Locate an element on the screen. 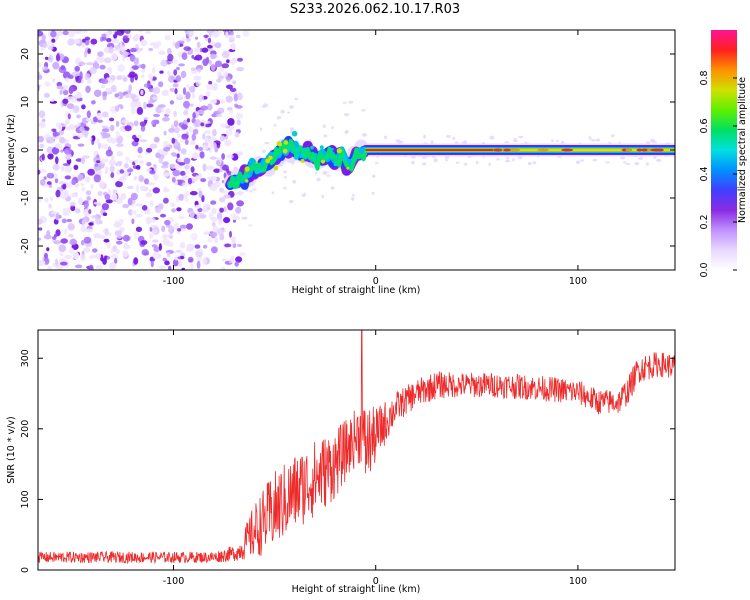  colorbar-tick-label: 0.0 is located at coordinates (704, 269).